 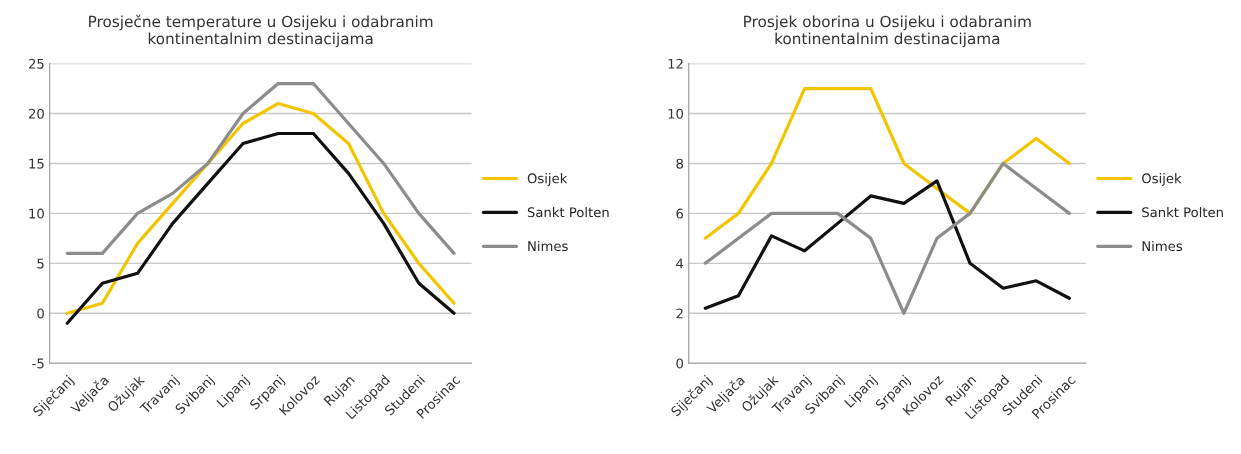 What do you see at coordinates (36, 113) in the screenshot?
I see `y-tick-label: 20` at bounding box center [36, 113].